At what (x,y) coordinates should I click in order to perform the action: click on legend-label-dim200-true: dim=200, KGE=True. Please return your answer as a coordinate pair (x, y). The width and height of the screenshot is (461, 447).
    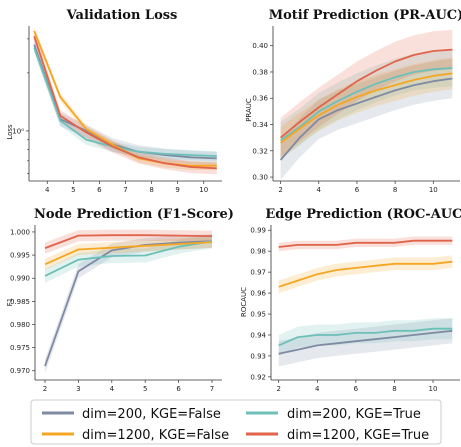
    Looking at the image, I should click on (354, 414).